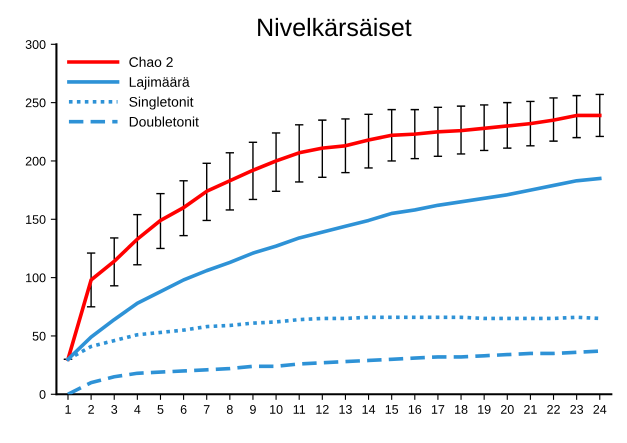 Image resolution: width=627 pixels, height=443 pixels. I want to click on x-tick-label: 8, so click(229, 409).